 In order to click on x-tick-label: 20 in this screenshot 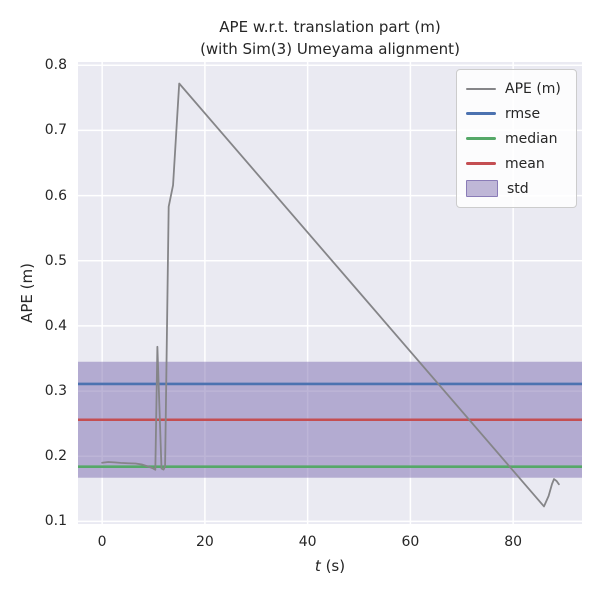, I will do `click(204, 542)`.